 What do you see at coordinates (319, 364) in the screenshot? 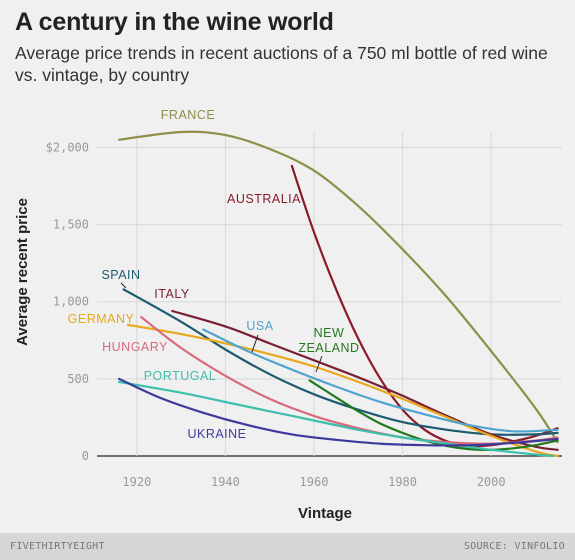
I see `label-leader-new-zealand` at bounding box center [319, 364].